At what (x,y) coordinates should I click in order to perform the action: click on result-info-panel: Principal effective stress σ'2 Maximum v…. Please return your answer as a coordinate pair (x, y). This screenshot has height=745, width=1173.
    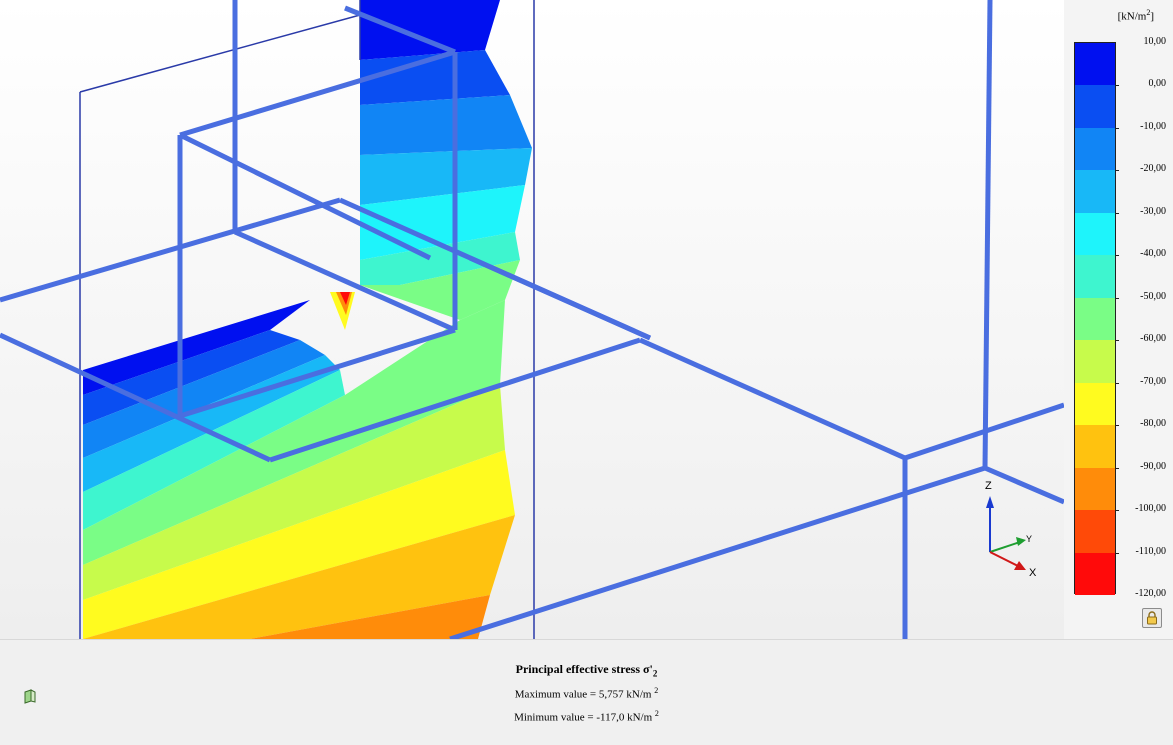
    Looking at the image, I should click on (586, 692).